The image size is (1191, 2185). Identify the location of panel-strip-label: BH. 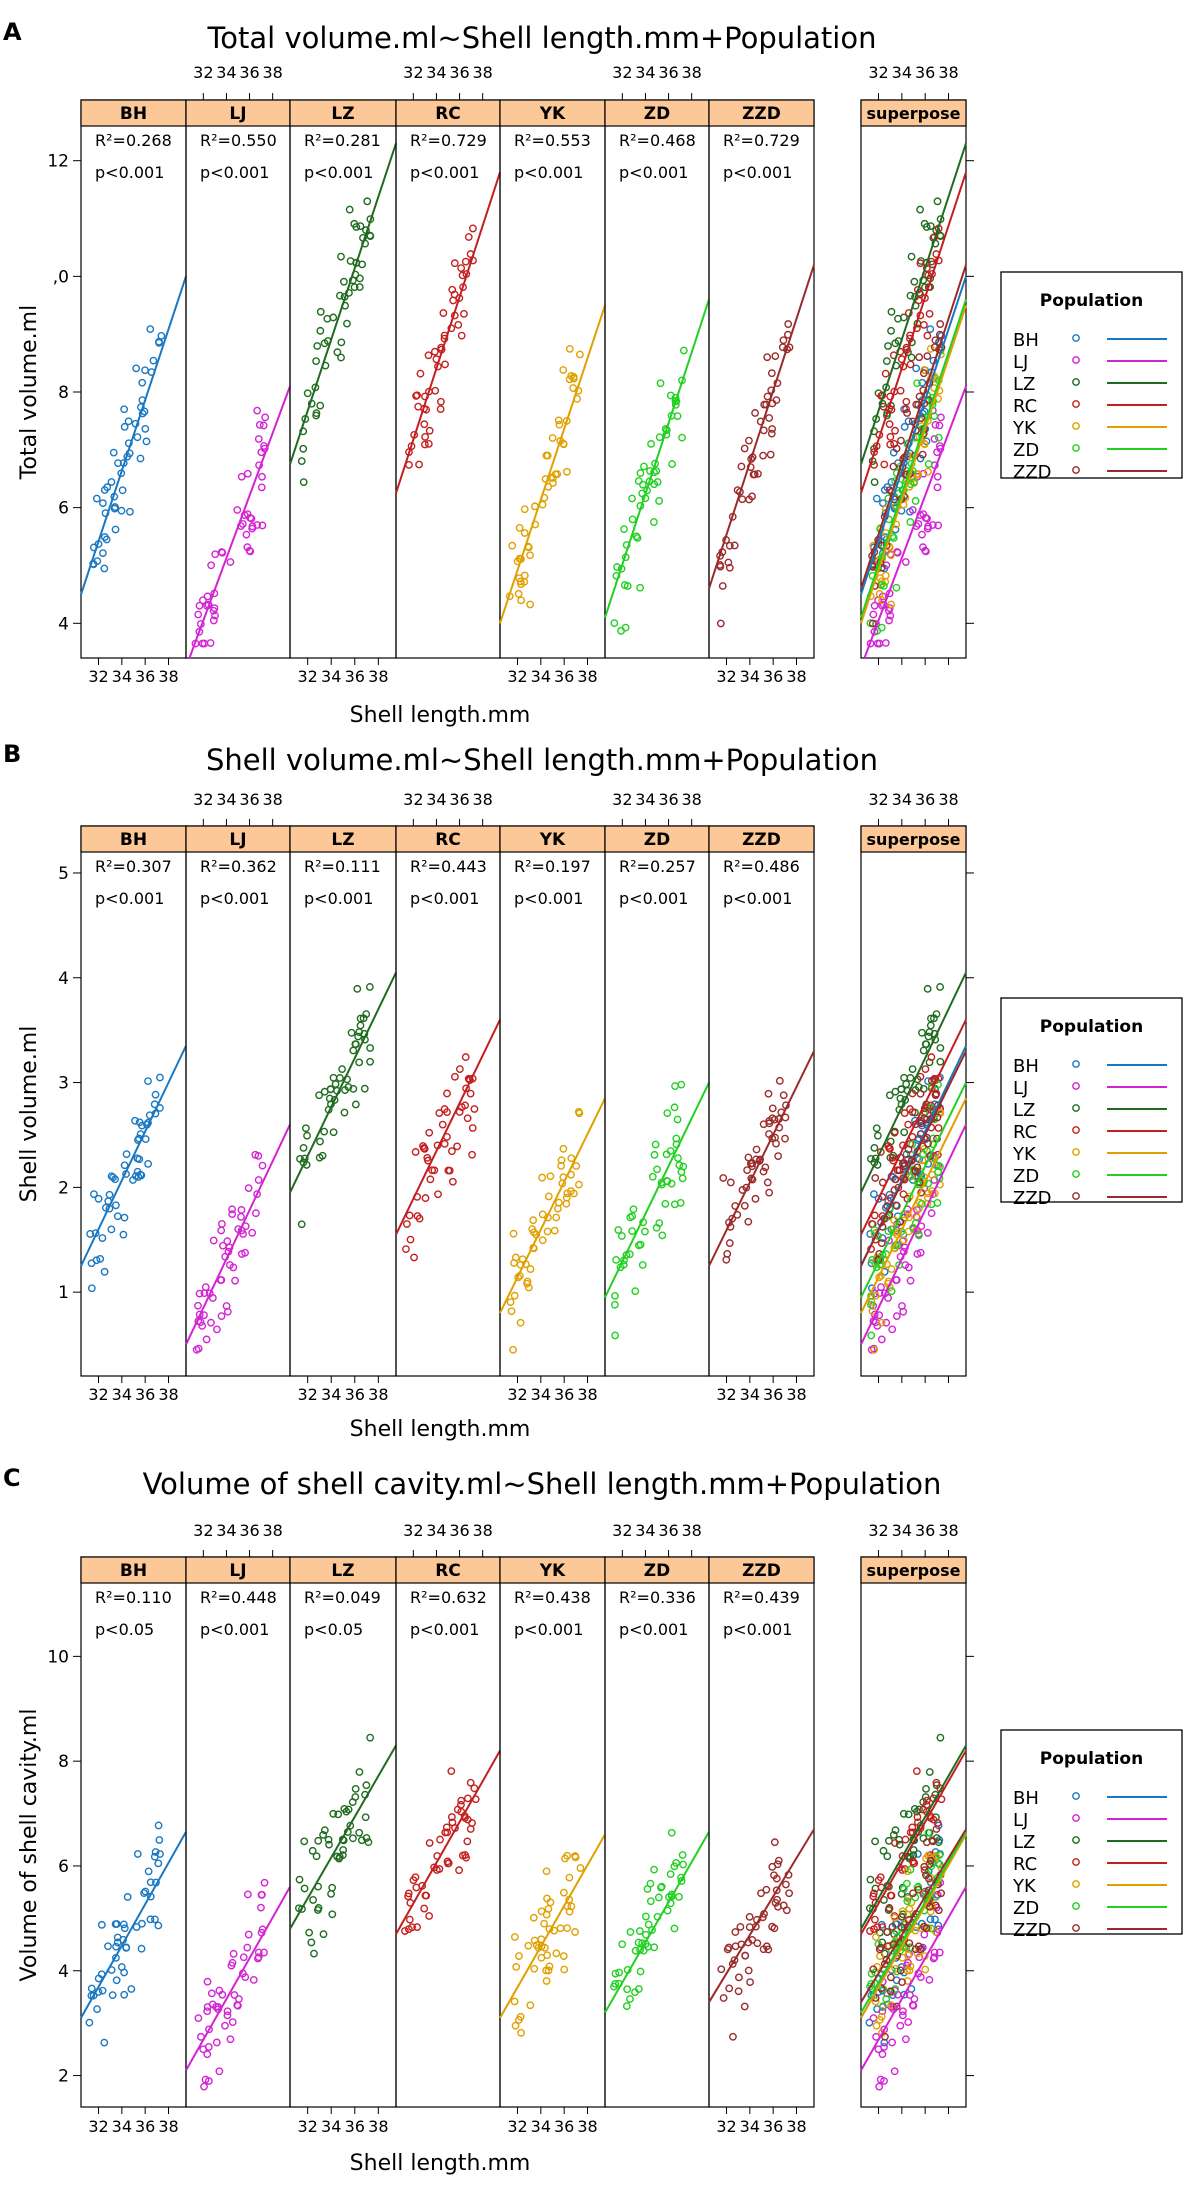
(133, 1571).